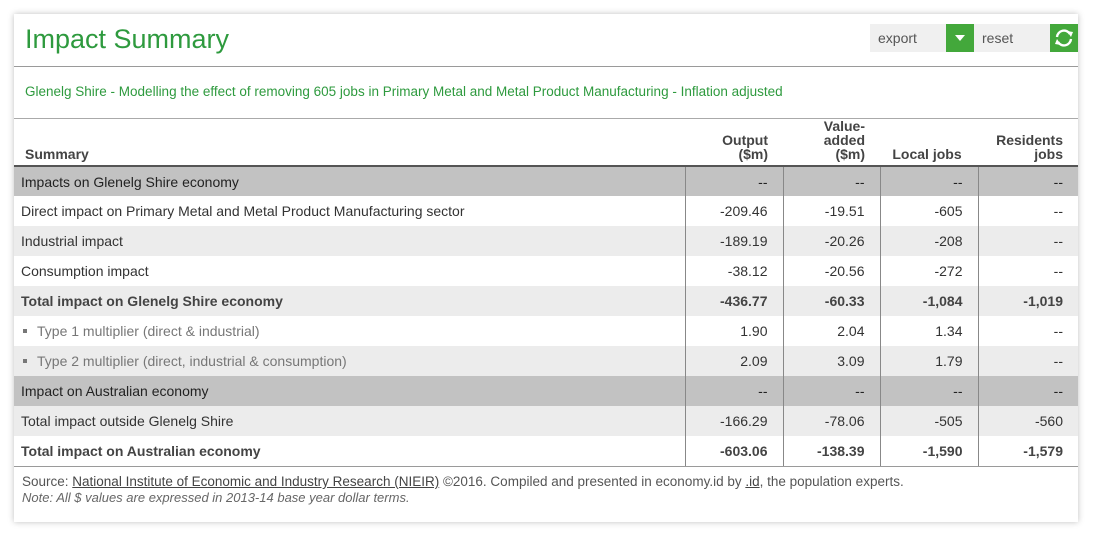  What do you see at coordinates (1027, 451) in the screenshot?
I see `cell-residents-jobs: -1,579` at bounding box center [1027, 451].